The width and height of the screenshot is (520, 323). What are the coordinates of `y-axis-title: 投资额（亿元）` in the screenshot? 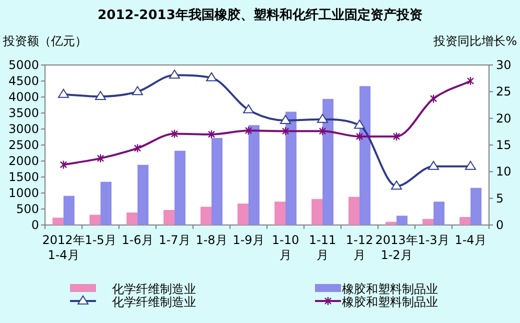 It's located at (44, 41).